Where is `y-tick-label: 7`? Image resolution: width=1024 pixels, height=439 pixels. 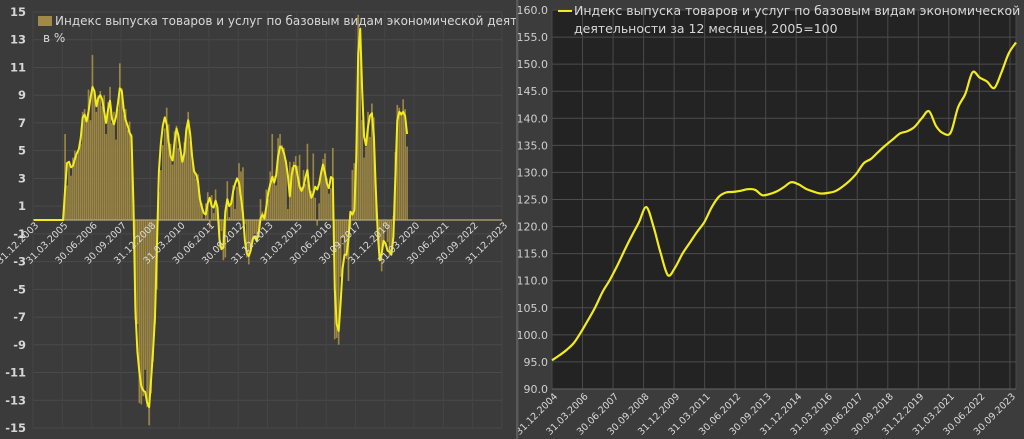 y-tick-label: 7 is located at coordinates (22, 123).